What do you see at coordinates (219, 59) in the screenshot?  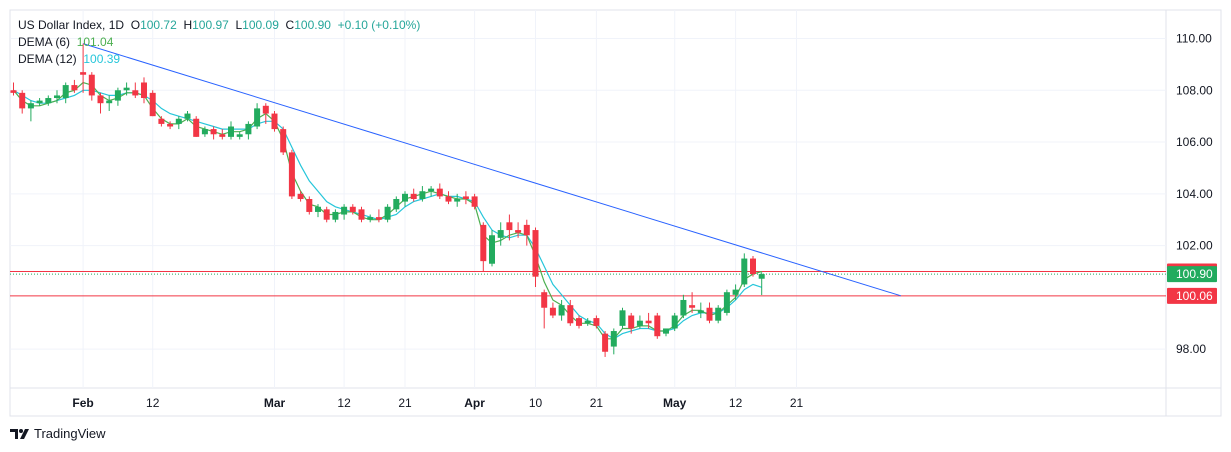 I see `legend-dema12-row: DEMA (12) 100.39` at bounding box center [219, 59].